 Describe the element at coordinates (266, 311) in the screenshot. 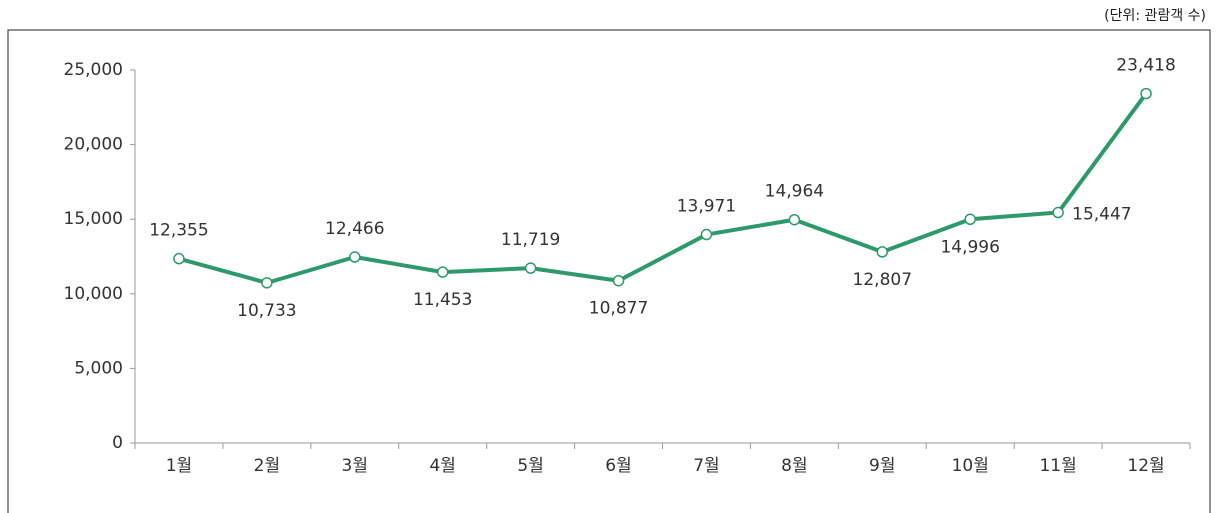

I see `data-label: 10,733` at that location.